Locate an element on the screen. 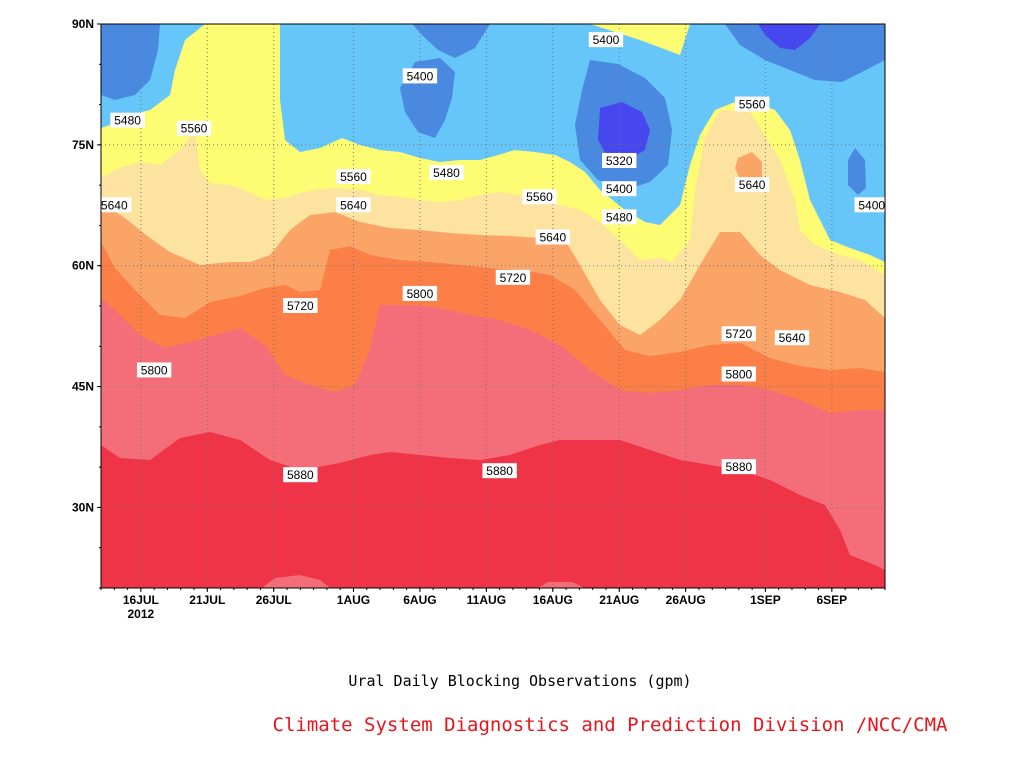 Image resolution: width=1024 pixels, height=768 pixels. x-tick-label: 1AUG is located at coordinates (353, 600).